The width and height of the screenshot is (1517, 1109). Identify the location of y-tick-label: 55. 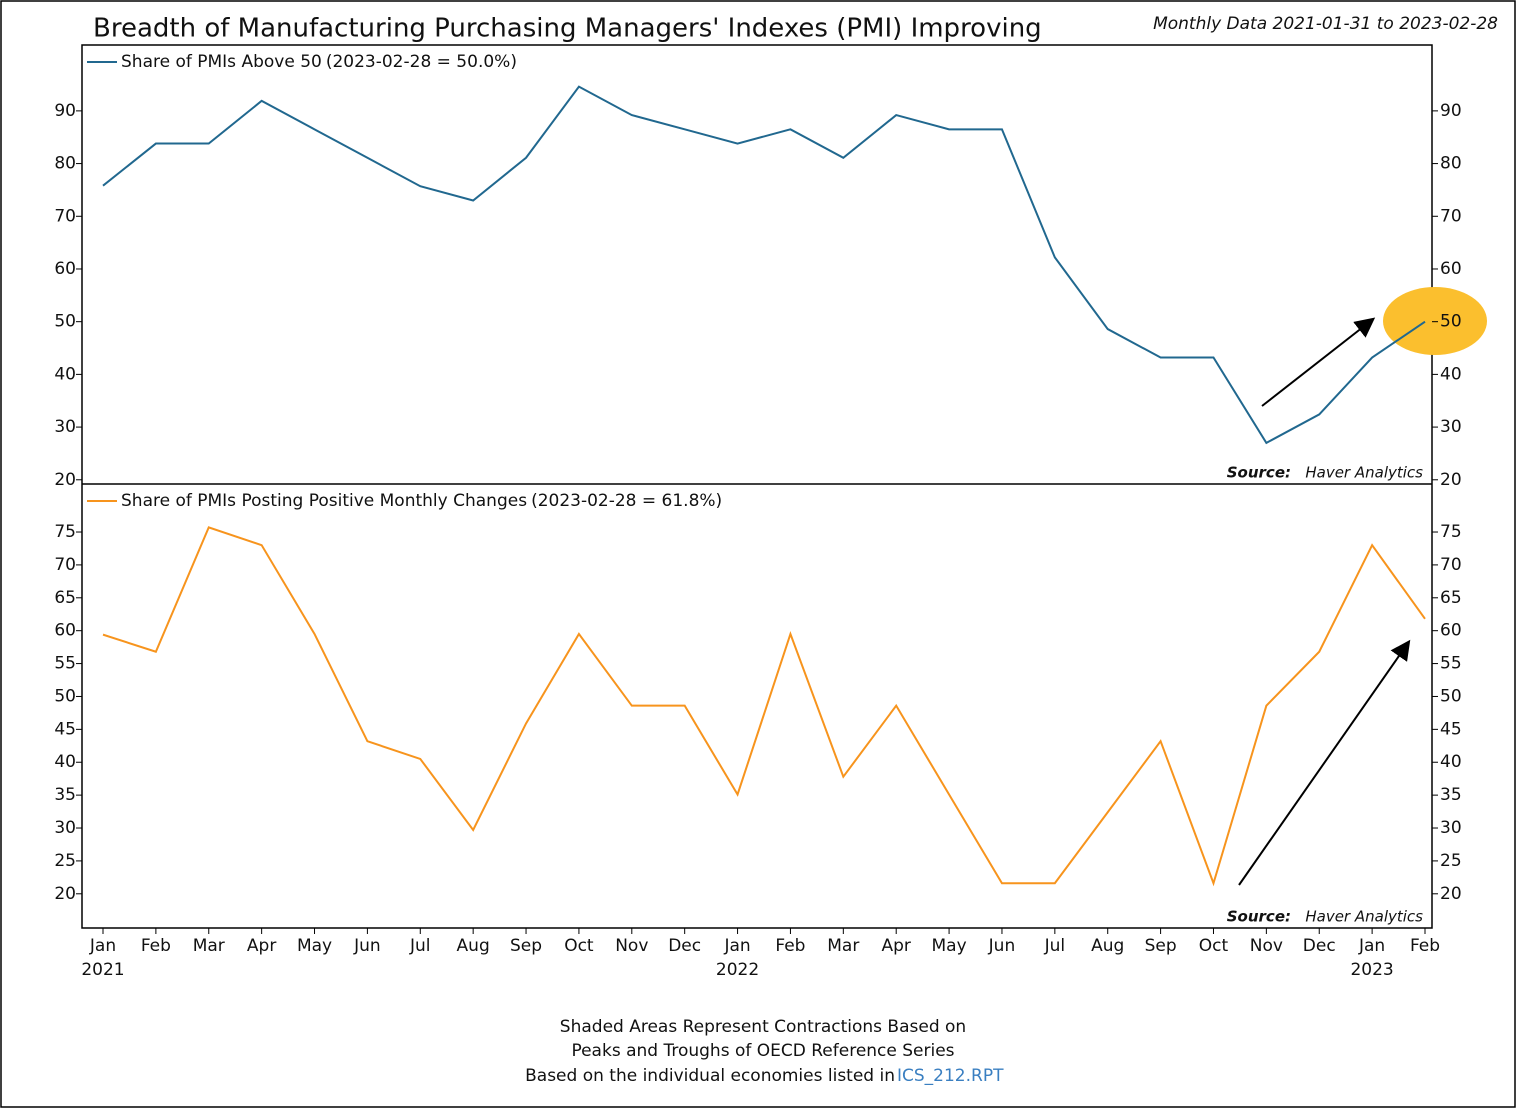
(65, 664).